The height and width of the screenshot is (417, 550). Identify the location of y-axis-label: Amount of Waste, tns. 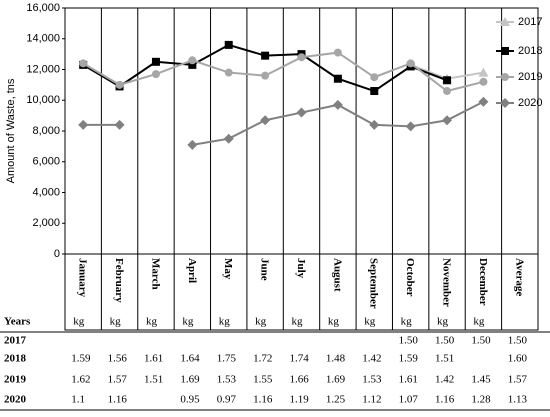
(11, 130).